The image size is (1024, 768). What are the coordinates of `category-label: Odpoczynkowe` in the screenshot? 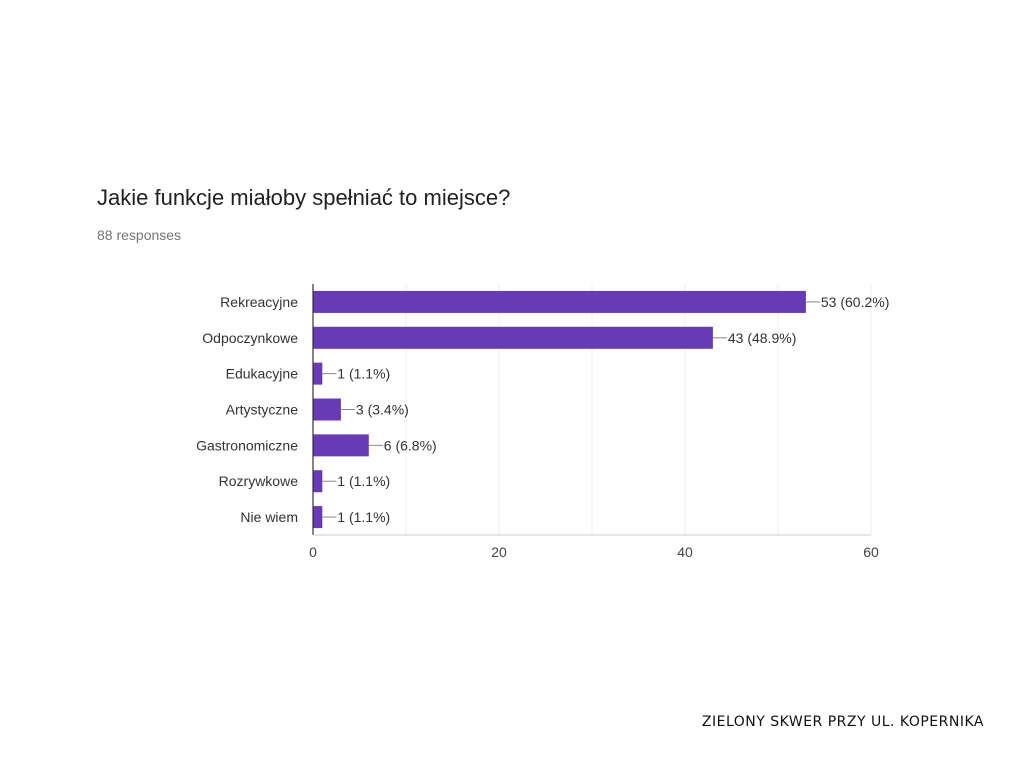 It's located at (250, 338).